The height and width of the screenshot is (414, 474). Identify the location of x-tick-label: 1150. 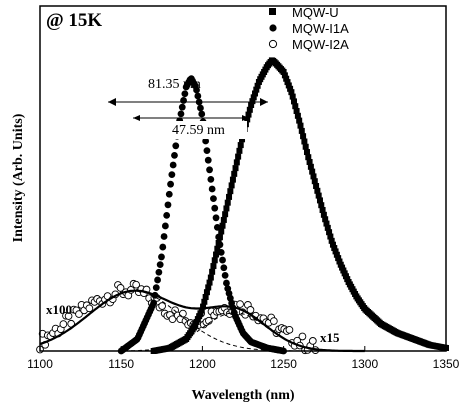
(121, 364).